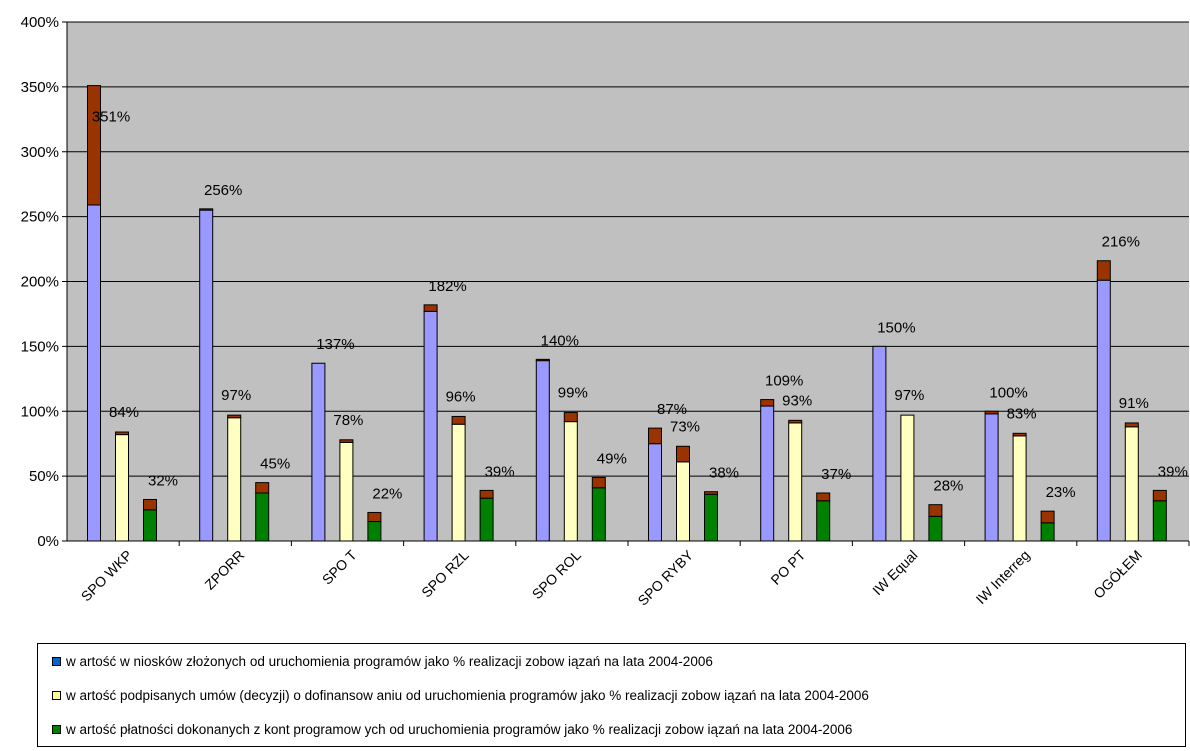 The image size is (1190, 751). Describe the element at coordinates (40, 282) in the screenshot. I see `y-tick-label: 200%` at that location.